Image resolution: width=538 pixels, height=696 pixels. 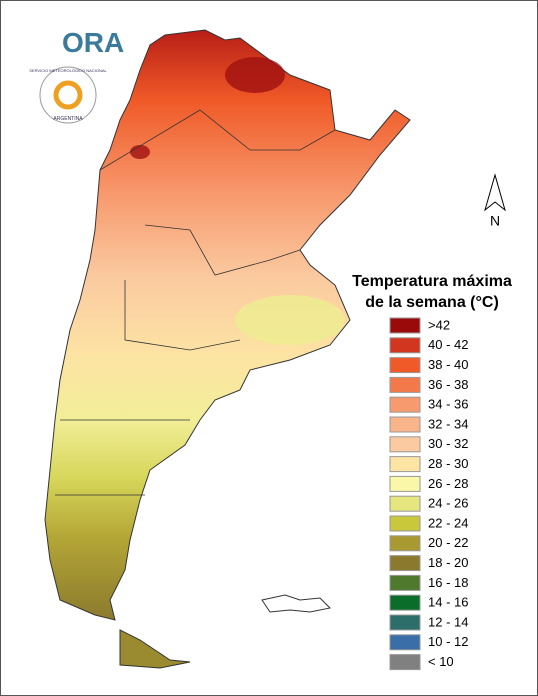 I want to click on legend-label: 36 - 38, so click(x=448, y=384).